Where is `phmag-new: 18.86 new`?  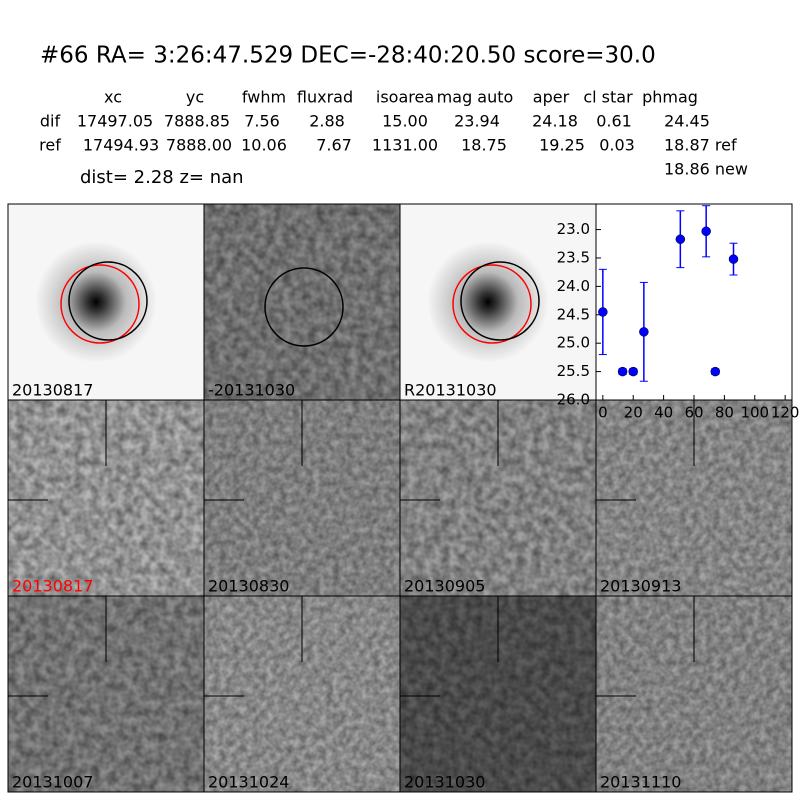
phmag-new: 18.86 new is located at coordinates (706, 169).